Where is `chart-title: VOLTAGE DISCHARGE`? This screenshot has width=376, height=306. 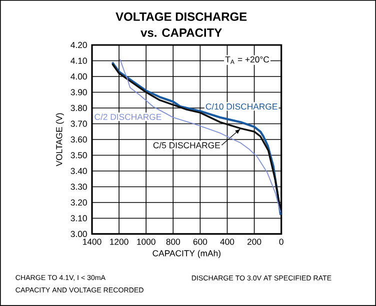
chart-title: VOLTAGE DISCHARGE is located at coordinates (181, 16).